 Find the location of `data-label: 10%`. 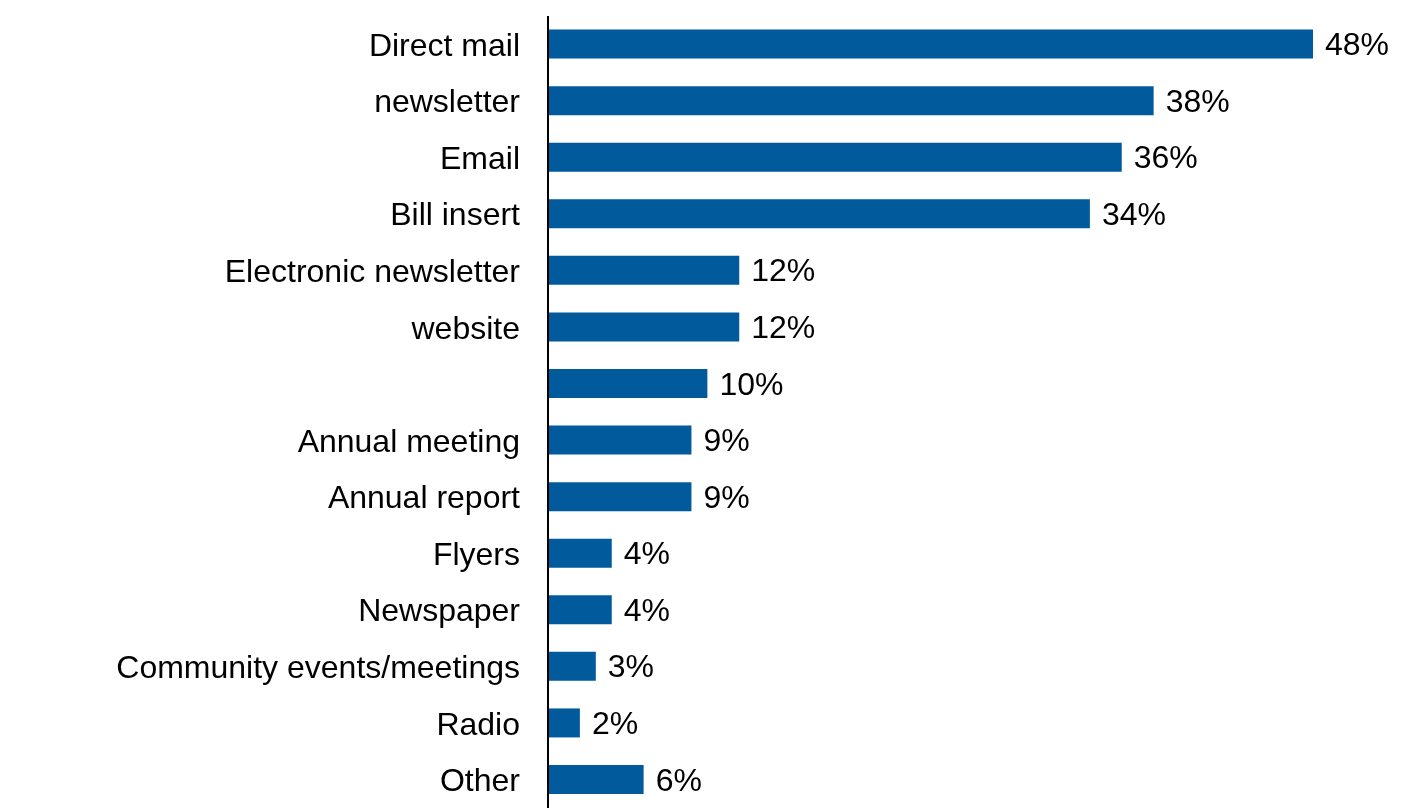

data-label: 10% is located at coordinates (751, 383).